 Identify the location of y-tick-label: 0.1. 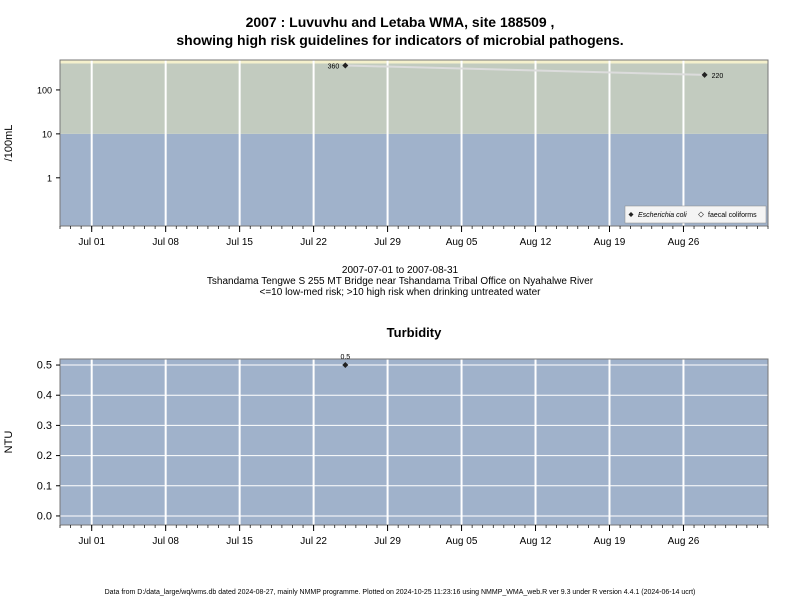
(44, 486).